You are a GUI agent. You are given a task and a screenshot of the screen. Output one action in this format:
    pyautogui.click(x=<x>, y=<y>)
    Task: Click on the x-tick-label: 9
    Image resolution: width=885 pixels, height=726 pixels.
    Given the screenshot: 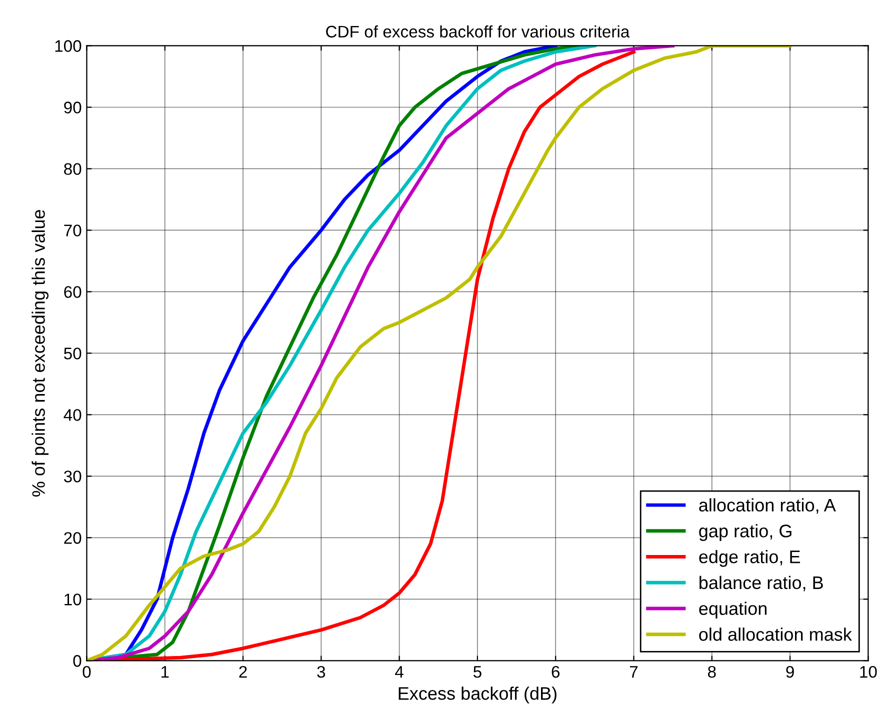 What is the action you would take?
    pyautogui.click(x=790, y=672)
    